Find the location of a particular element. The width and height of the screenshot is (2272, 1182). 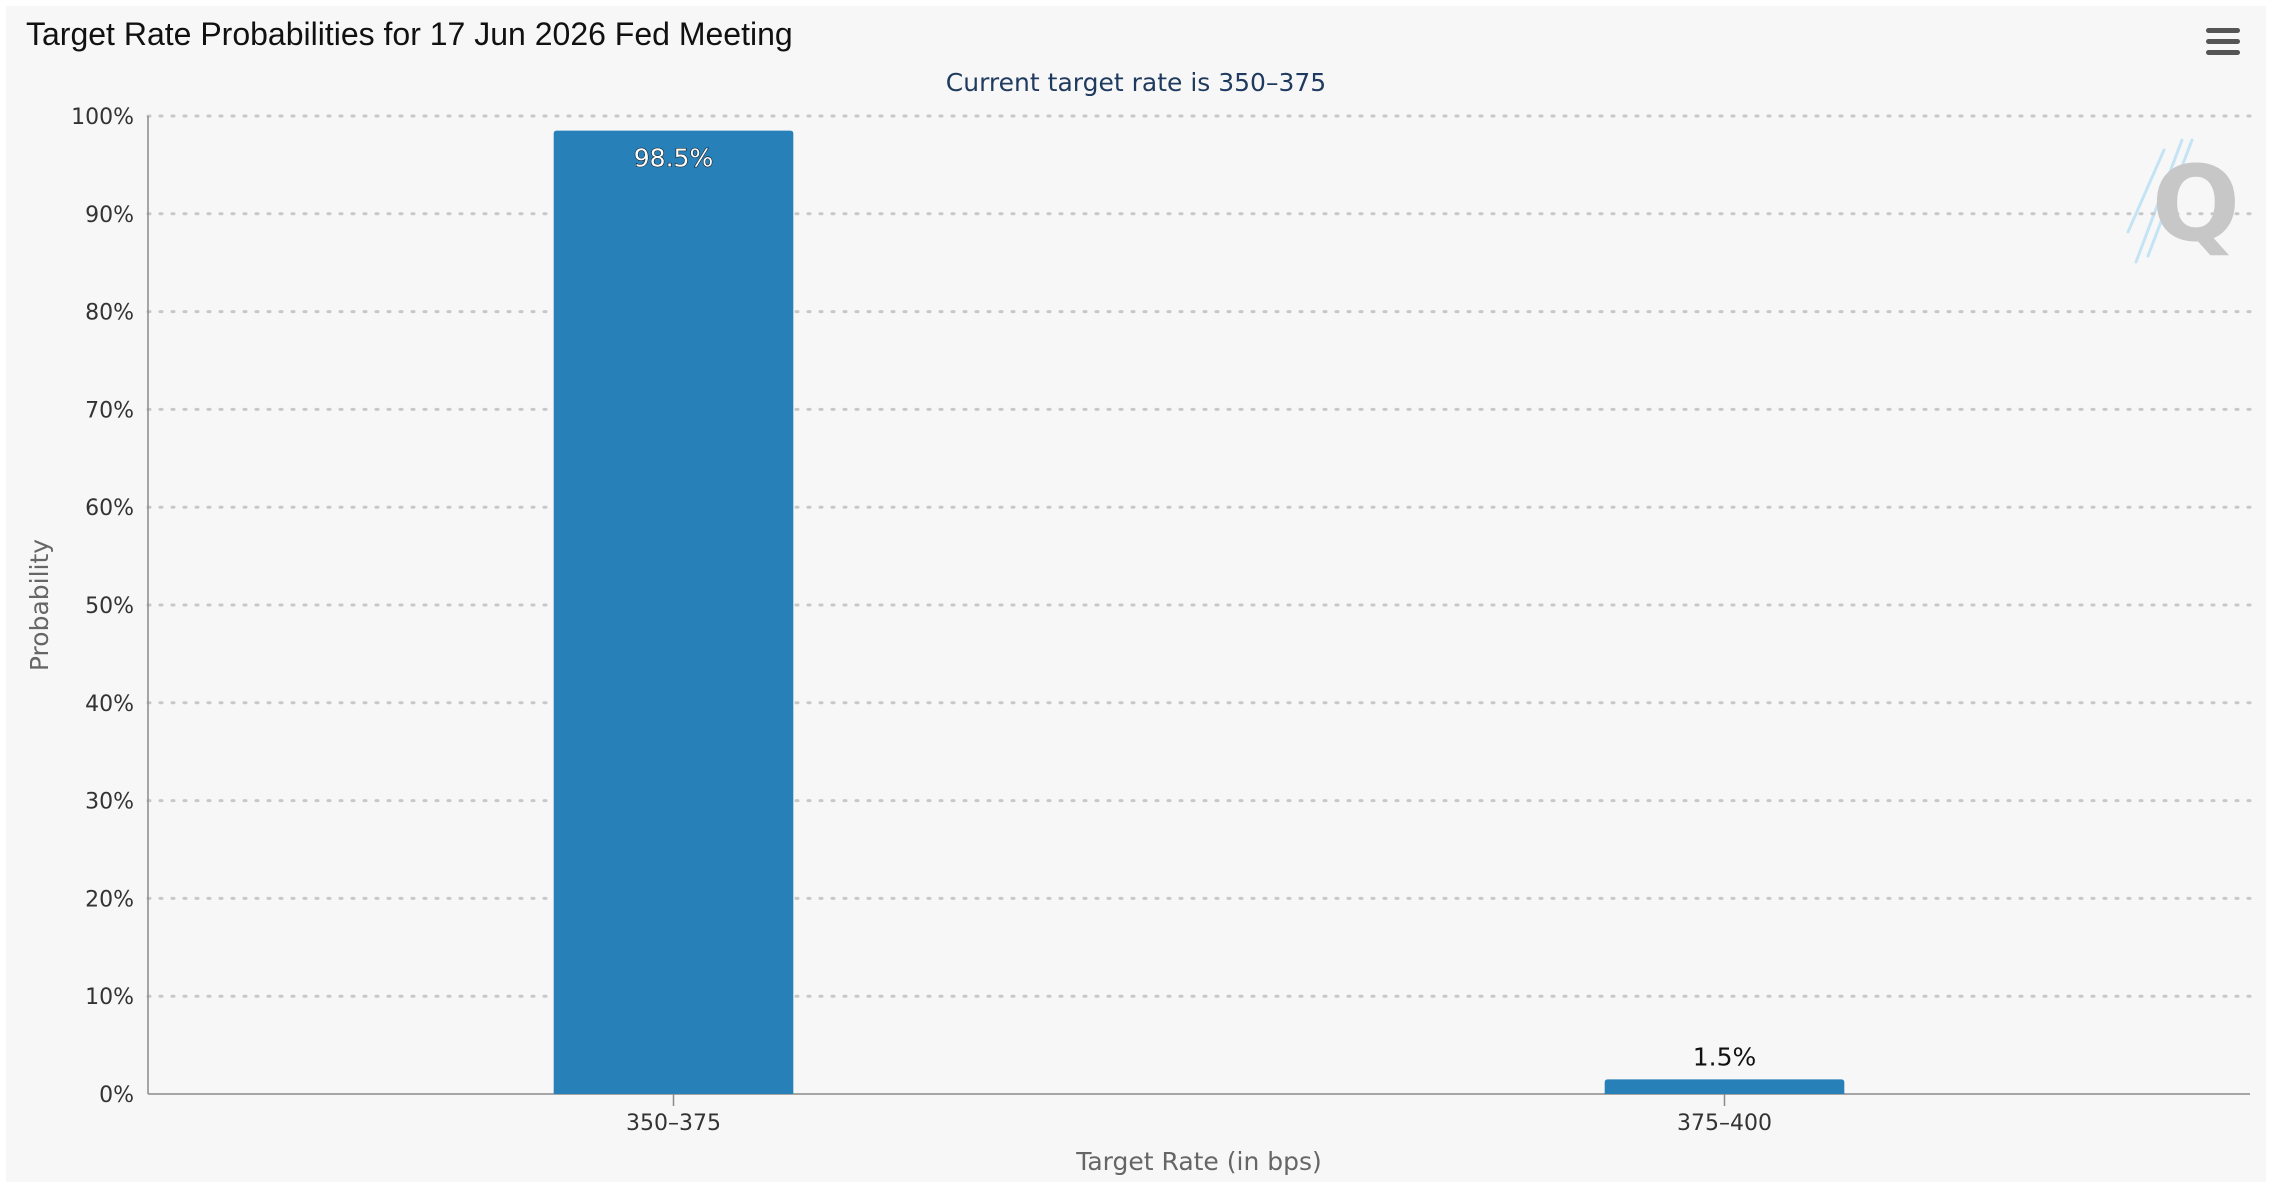

y-tick-label: 70% is located at coordinates (109, 410).